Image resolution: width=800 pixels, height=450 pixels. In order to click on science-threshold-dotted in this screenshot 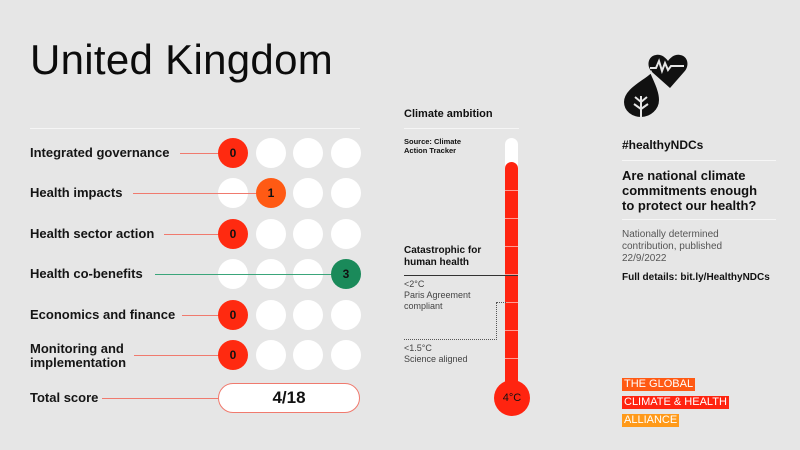, I will do `click(450, 339)`.